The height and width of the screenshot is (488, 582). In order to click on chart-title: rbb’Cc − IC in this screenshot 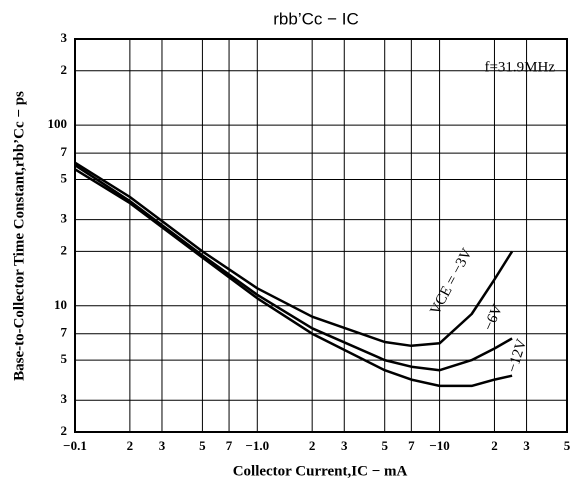, I will do `click(316, 18)`.